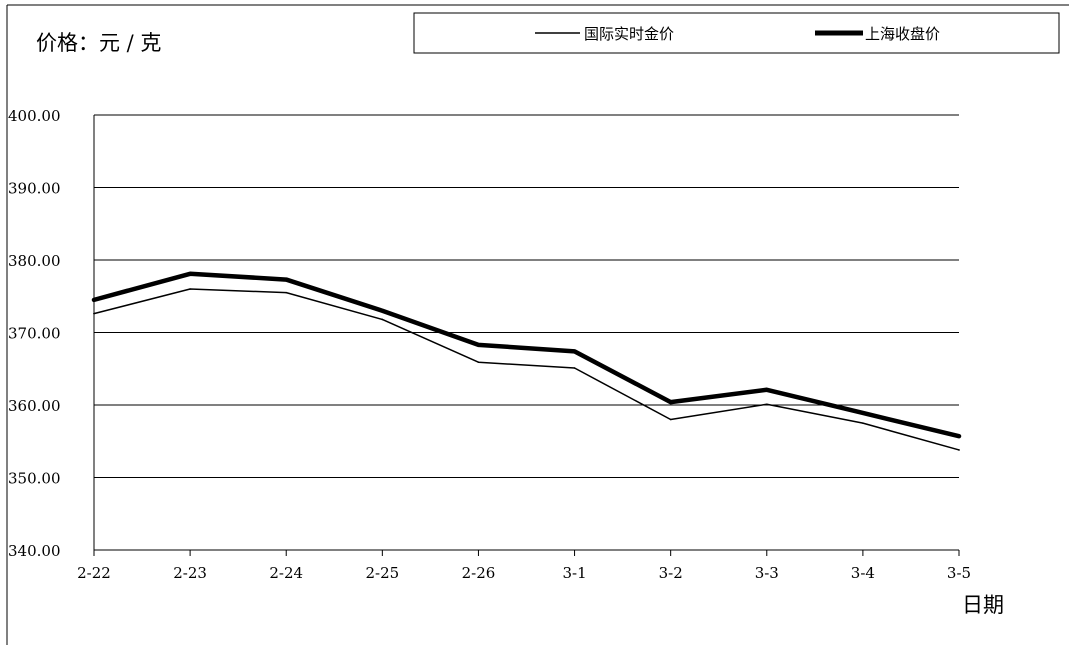  I want to click on legend-box, so click(736, 33).